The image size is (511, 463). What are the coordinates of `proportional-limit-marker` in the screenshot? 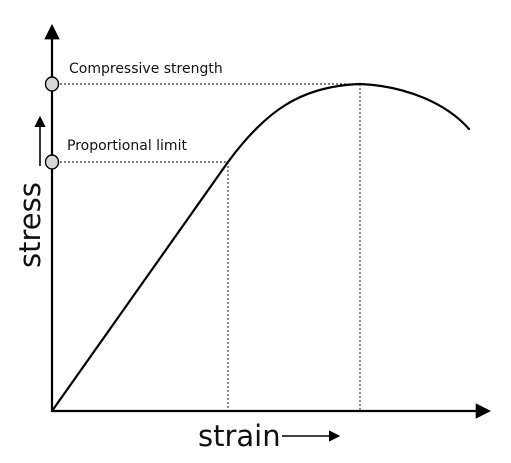 It's located at (52, 162).